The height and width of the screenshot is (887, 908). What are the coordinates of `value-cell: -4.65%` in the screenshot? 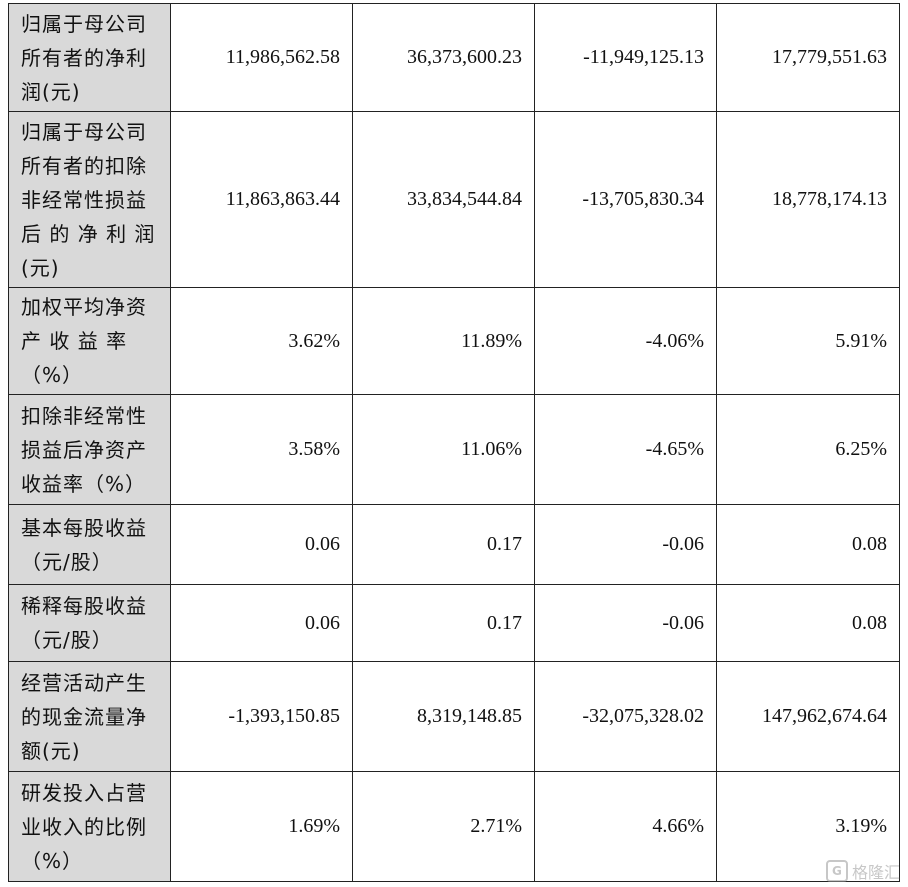 It's located at (625, 449).